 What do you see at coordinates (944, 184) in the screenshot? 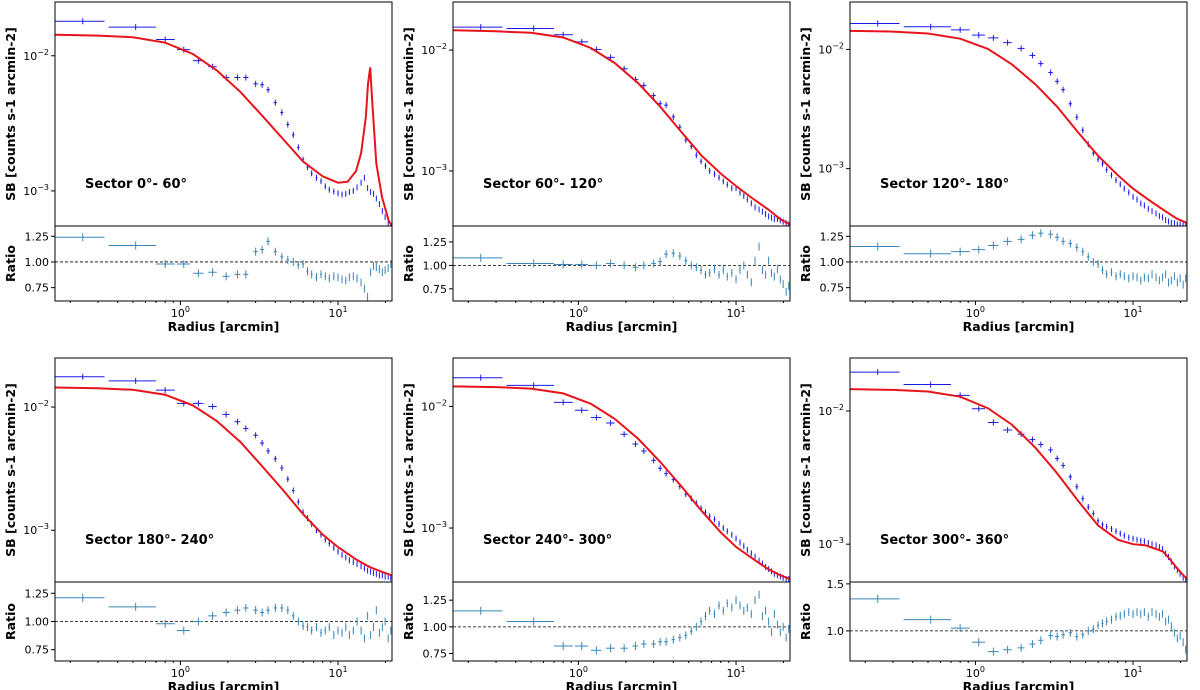
I see `sector-label: Sector 120°- 180°` at bounding box center [944, 184].